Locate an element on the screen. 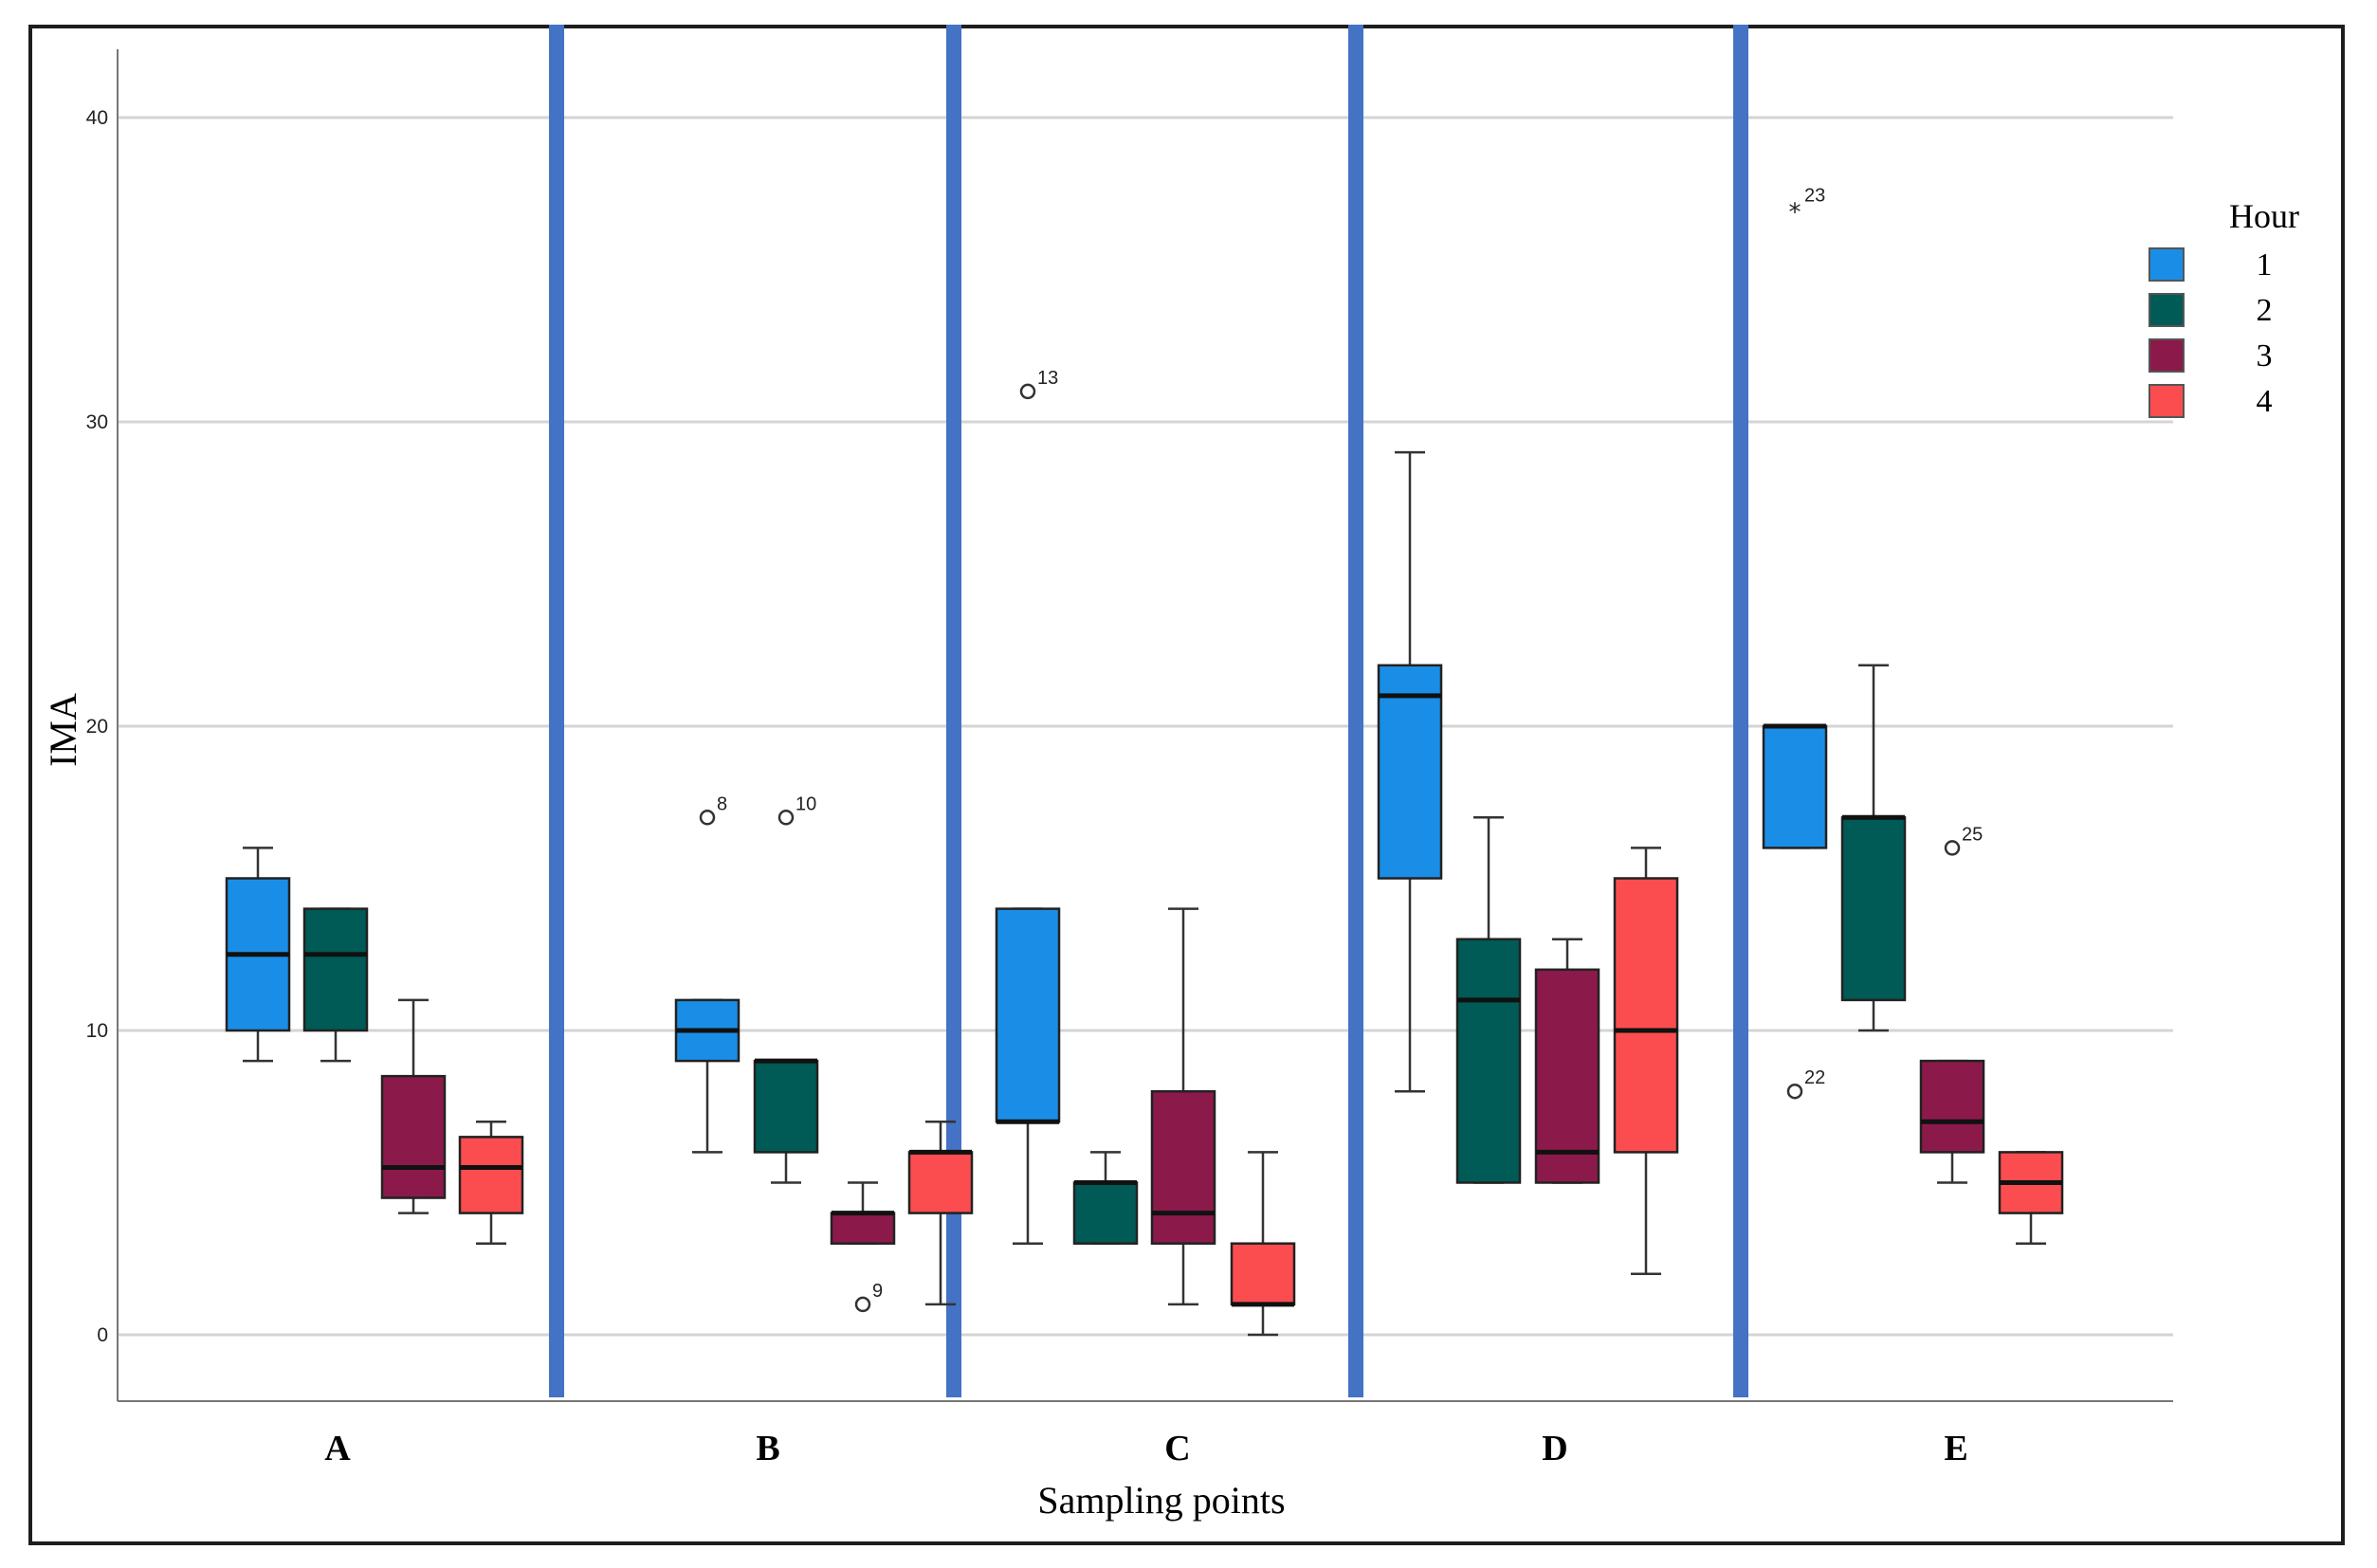  legend-label: 4 is located at coordinates (2265, 401).